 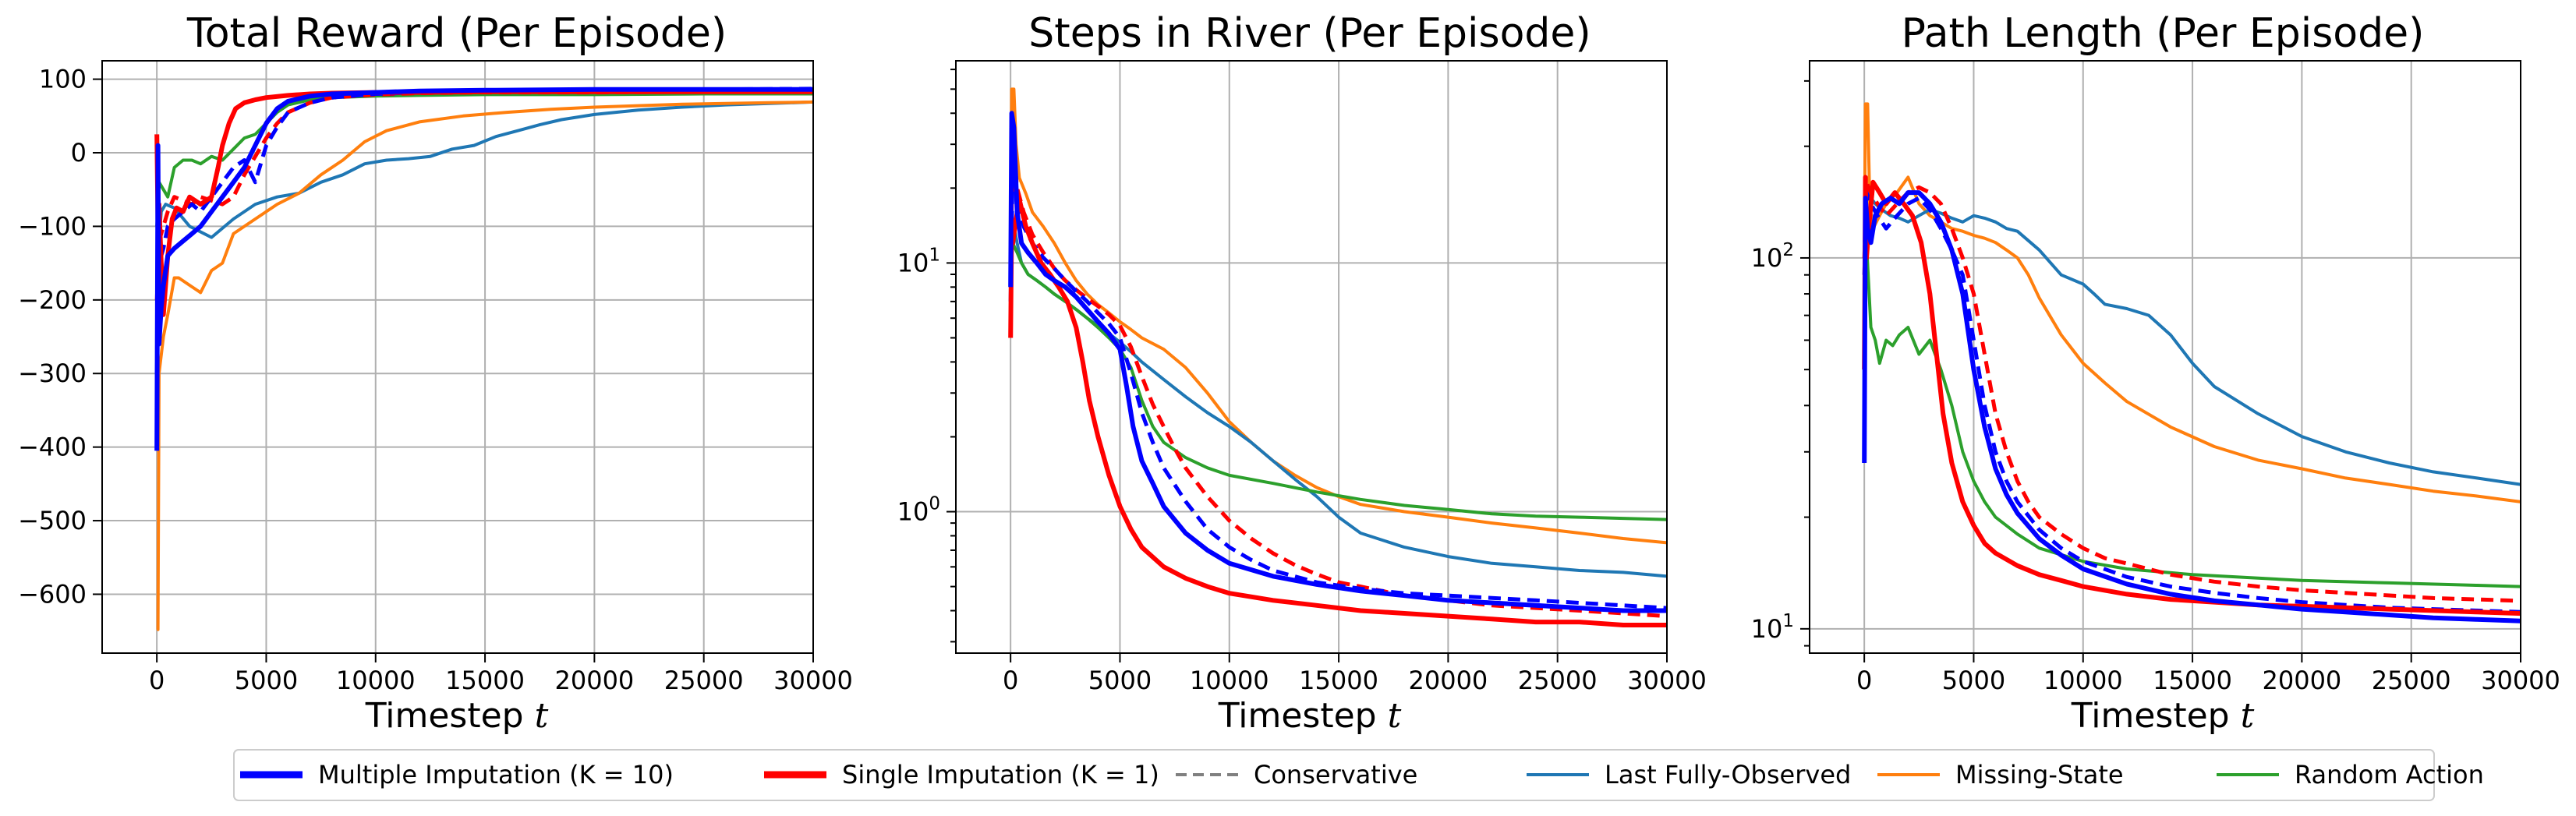 I want to click on series-line-last-fully-observed, so click(x=484, y=274).